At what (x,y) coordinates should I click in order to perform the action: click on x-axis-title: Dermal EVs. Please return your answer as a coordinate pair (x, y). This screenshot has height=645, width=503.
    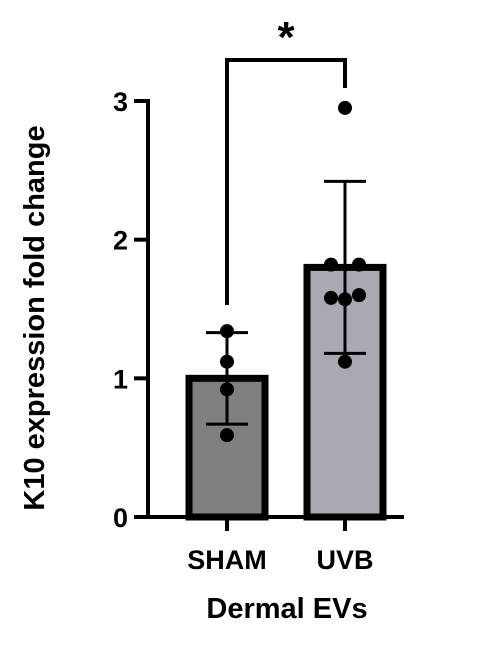
    Looking at the image, I should click on (286, 609).